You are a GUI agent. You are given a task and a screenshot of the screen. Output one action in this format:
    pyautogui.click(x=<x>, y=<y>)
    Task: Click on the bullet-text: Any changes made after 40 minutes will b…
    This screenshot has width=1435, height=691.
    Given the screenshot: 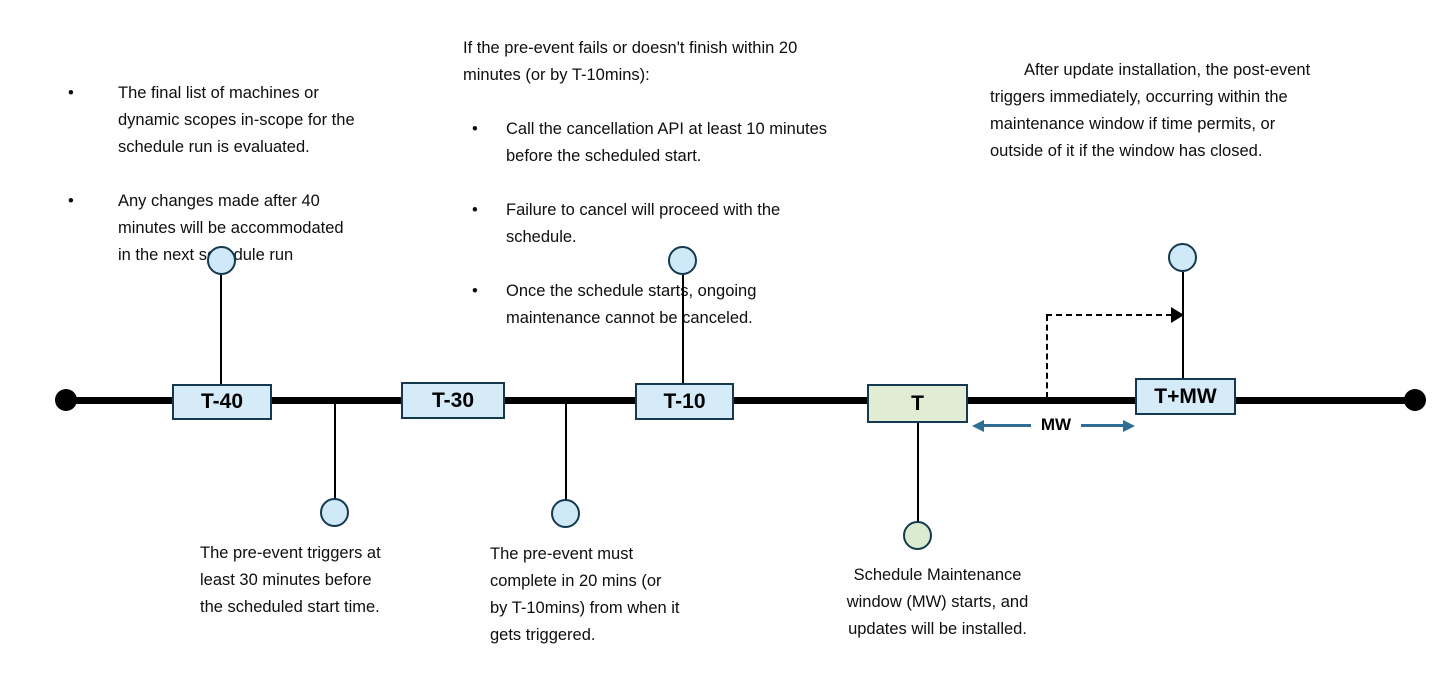 What is the action you would take?
    pyautogui.click(x=231, y=228)
    